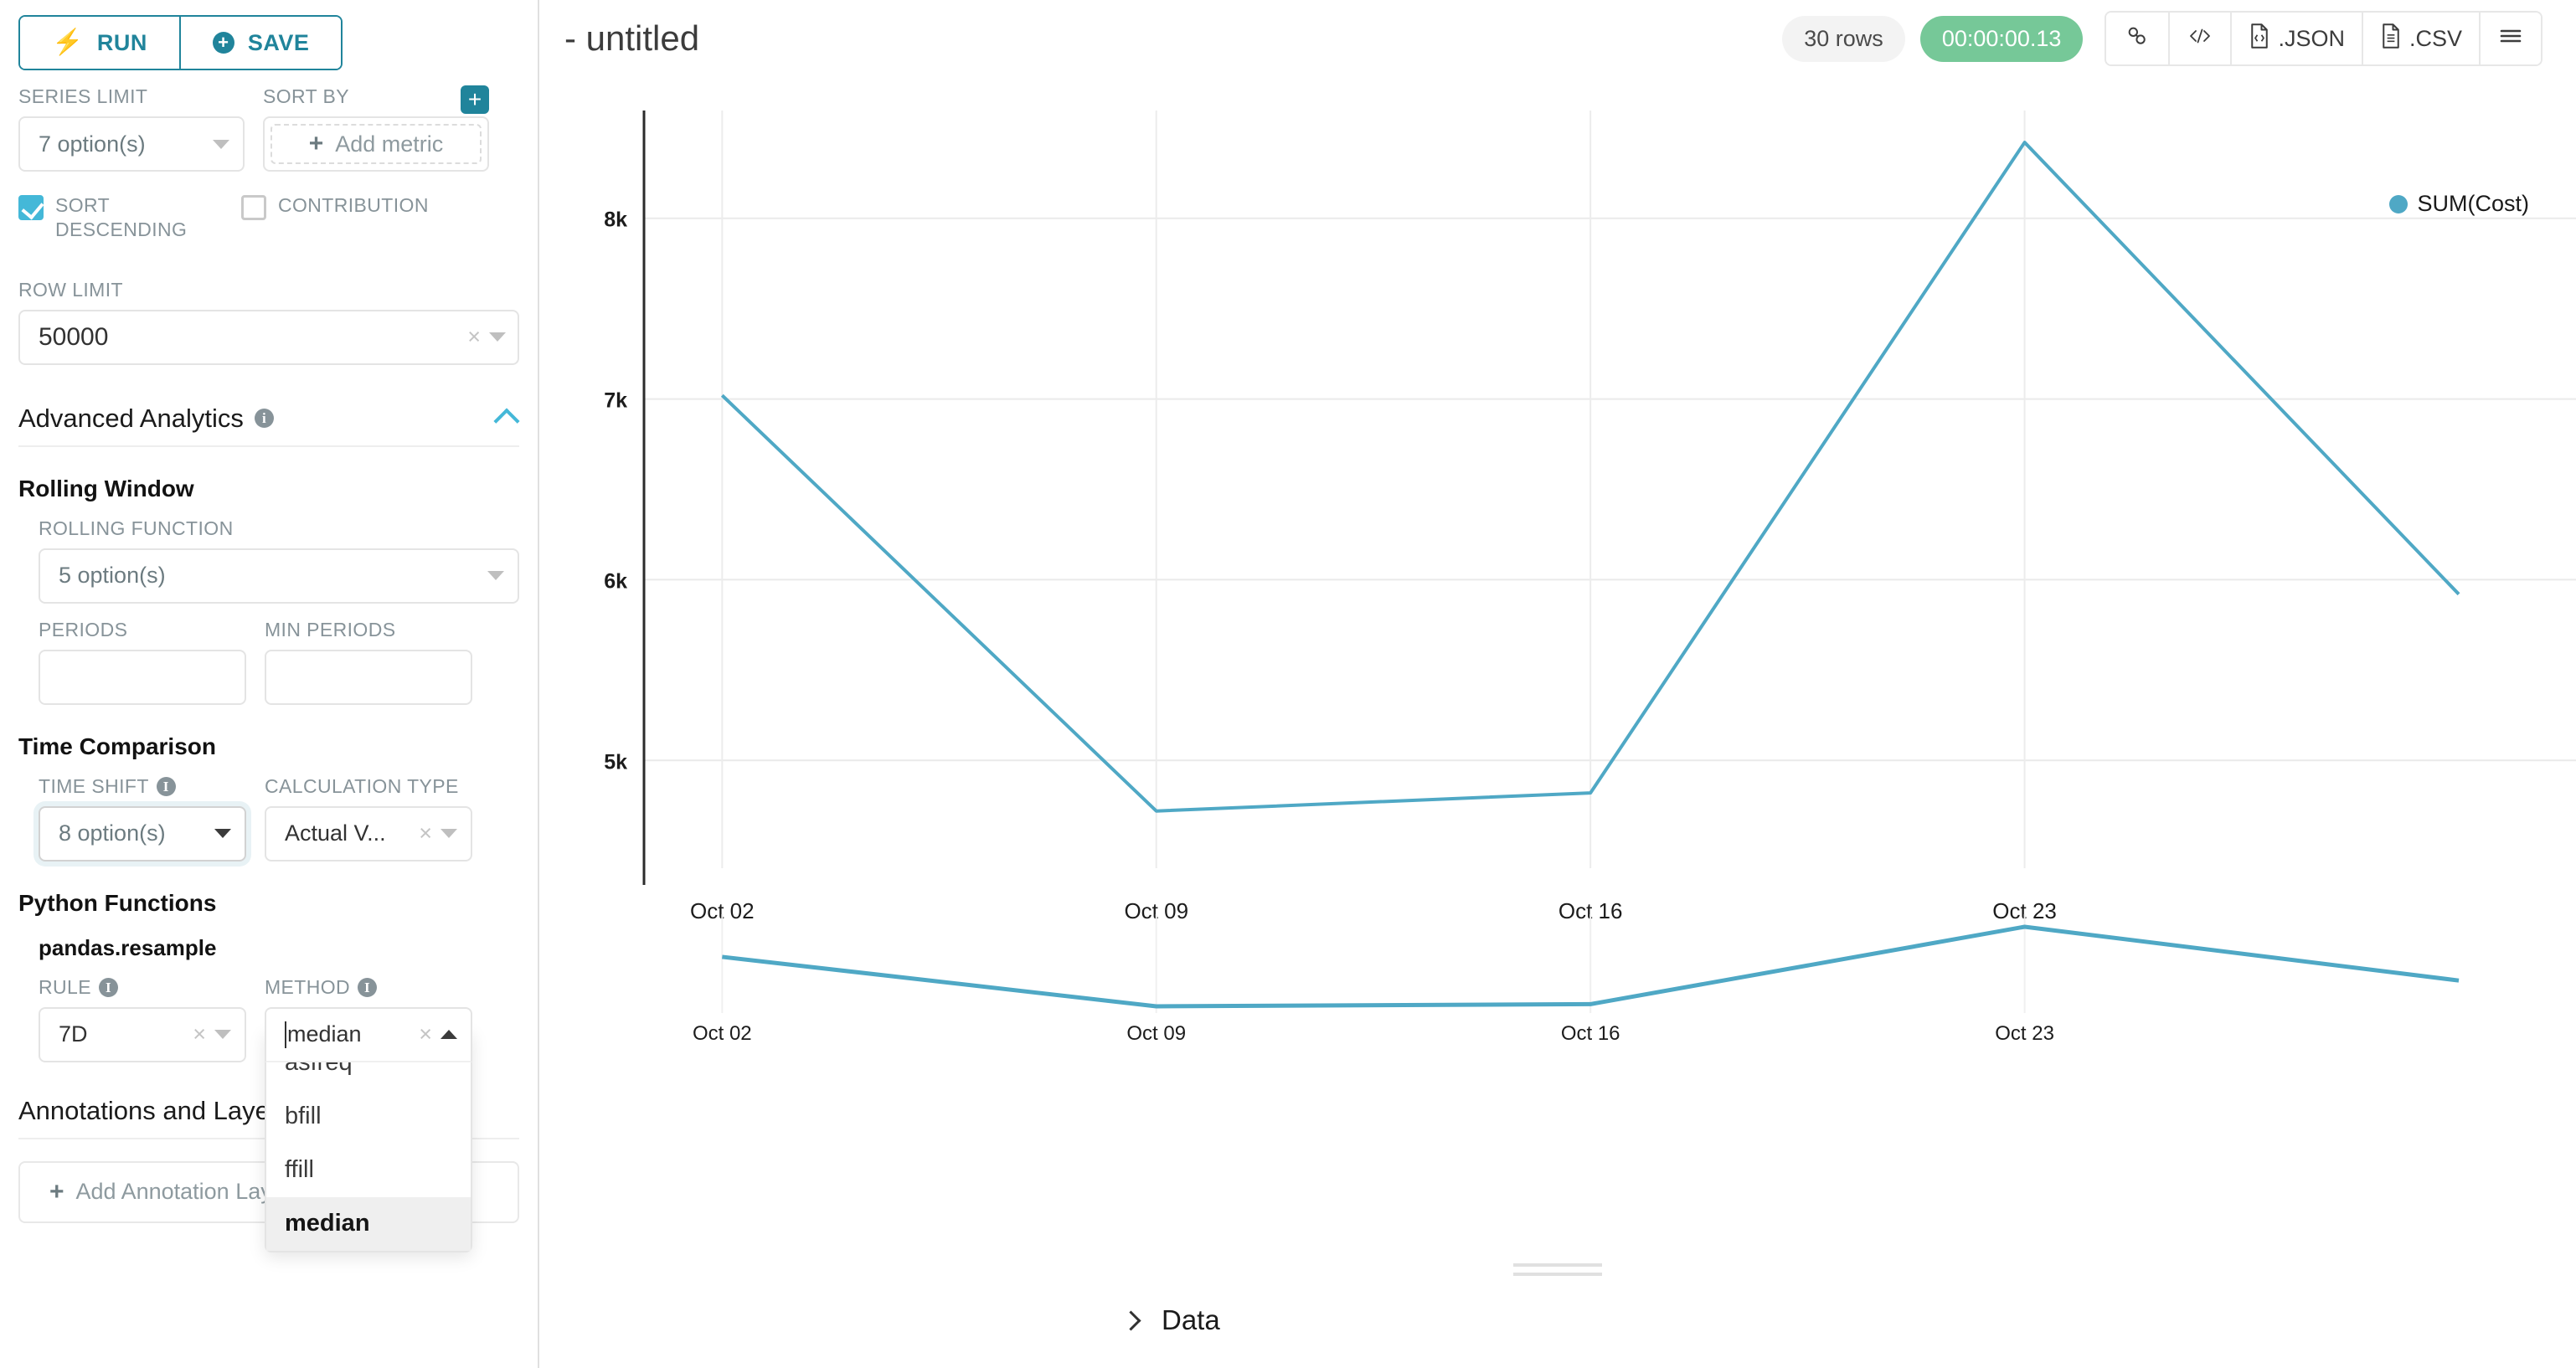 The width and height of the screenshot is (2576, 1368). What do you see at coordinates (1191, 1319) in the screenshot?
I see `data-panel-label: Data` at bounding box center [1191, 1319].